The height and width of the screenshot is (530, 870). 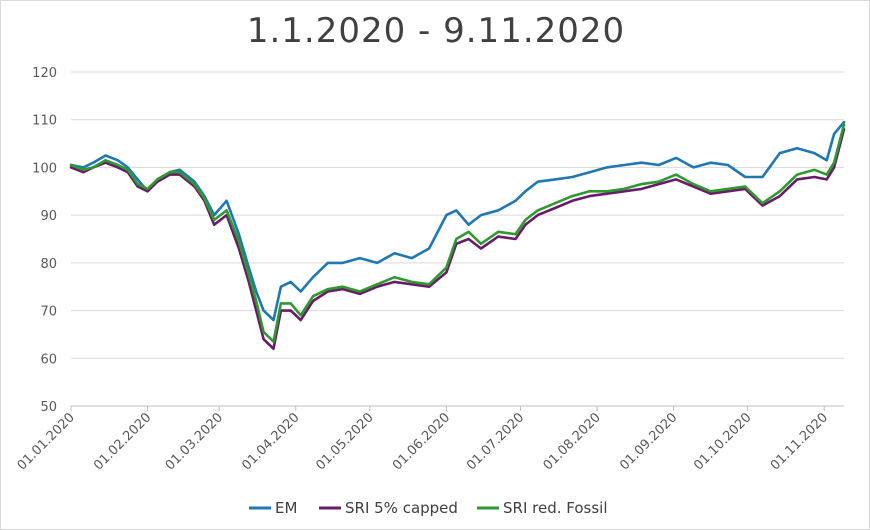 What do you see at coordinates (48, 264) in the screenshot?
I see `y-tick-label: 80` at bounding box center [48, 264].